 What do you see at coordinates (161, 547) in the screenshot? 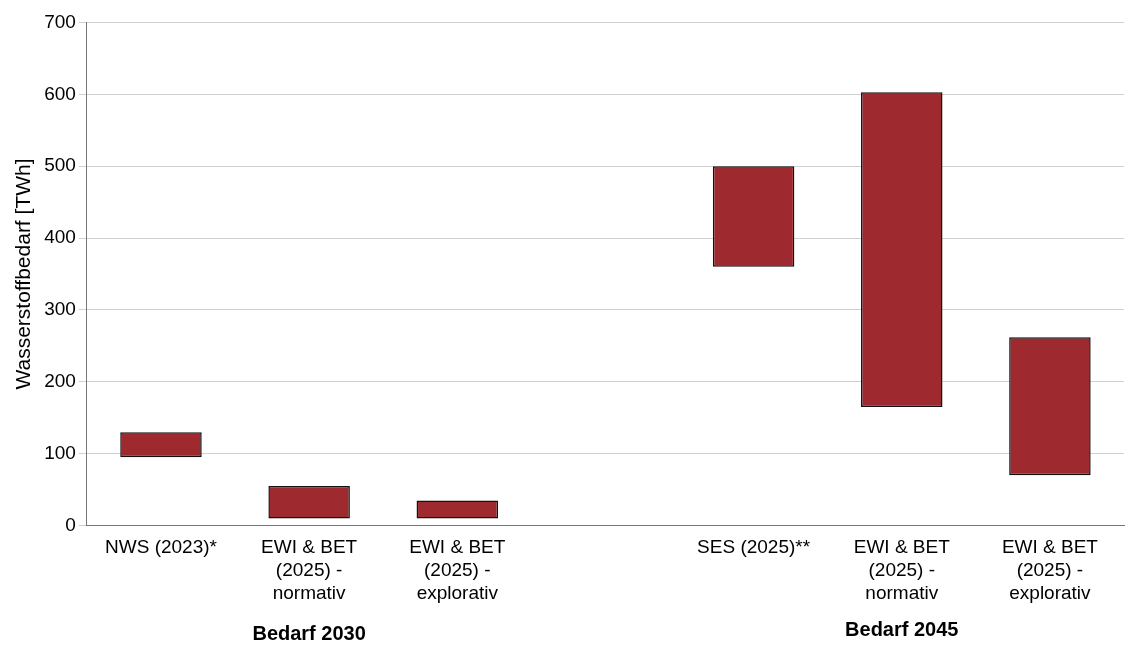
I see `x-tick-label: NWS (2023)*` at bounding box center [161, 547].